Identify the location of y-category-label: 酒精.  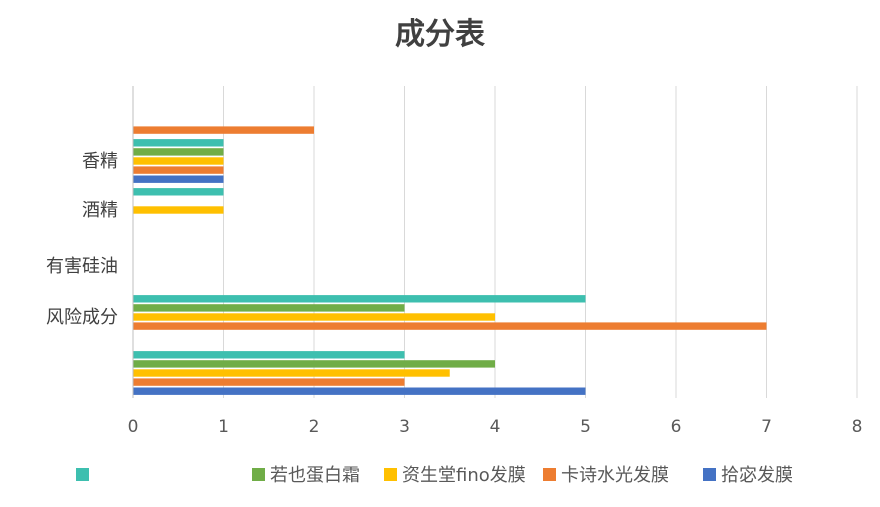
(100, 210).